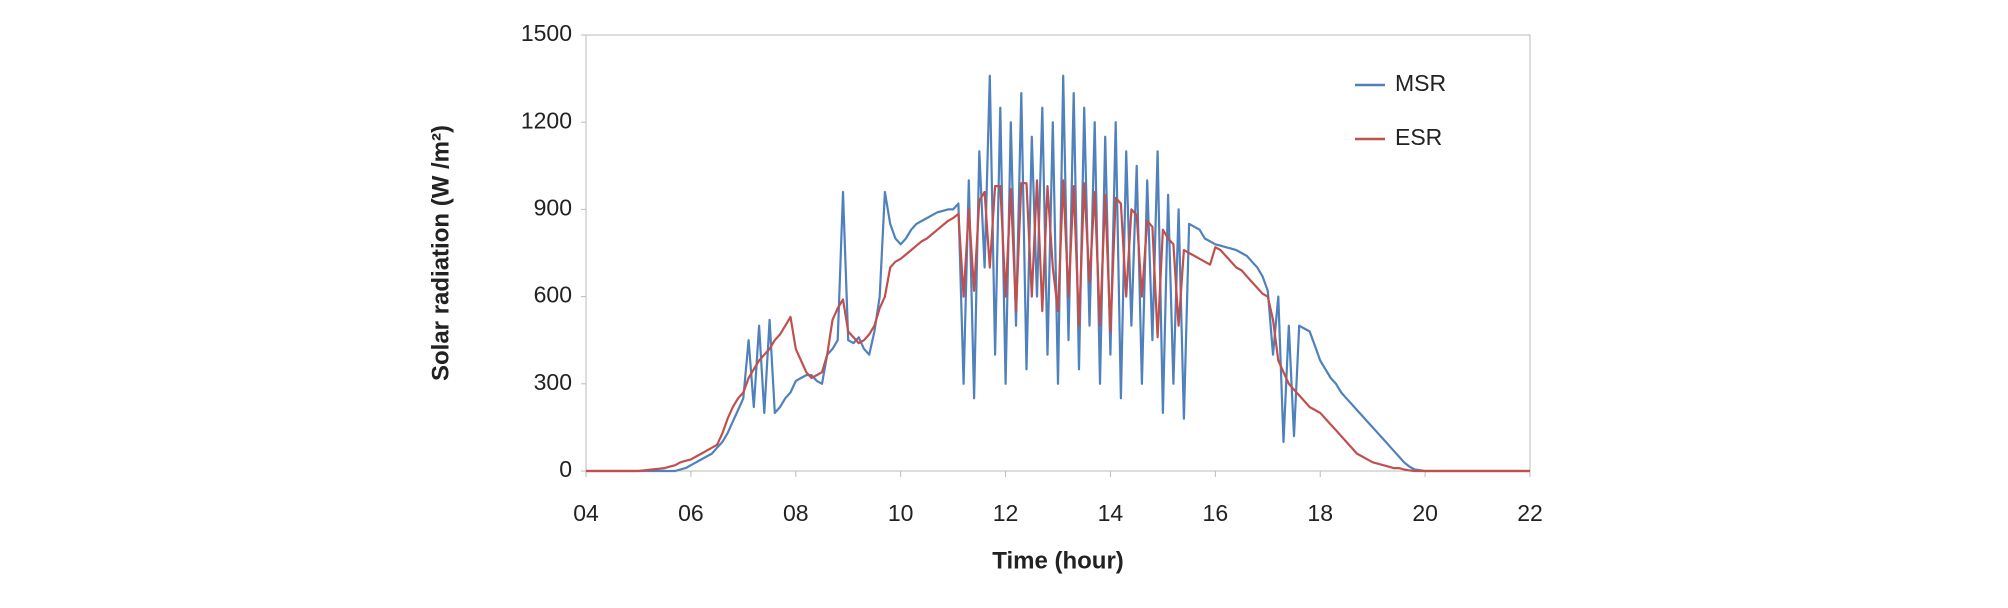  What do you see at coordinates (546, 120) in the screenshot?
I see `y-tick-label: 1200` at bounding box center [546, 120].